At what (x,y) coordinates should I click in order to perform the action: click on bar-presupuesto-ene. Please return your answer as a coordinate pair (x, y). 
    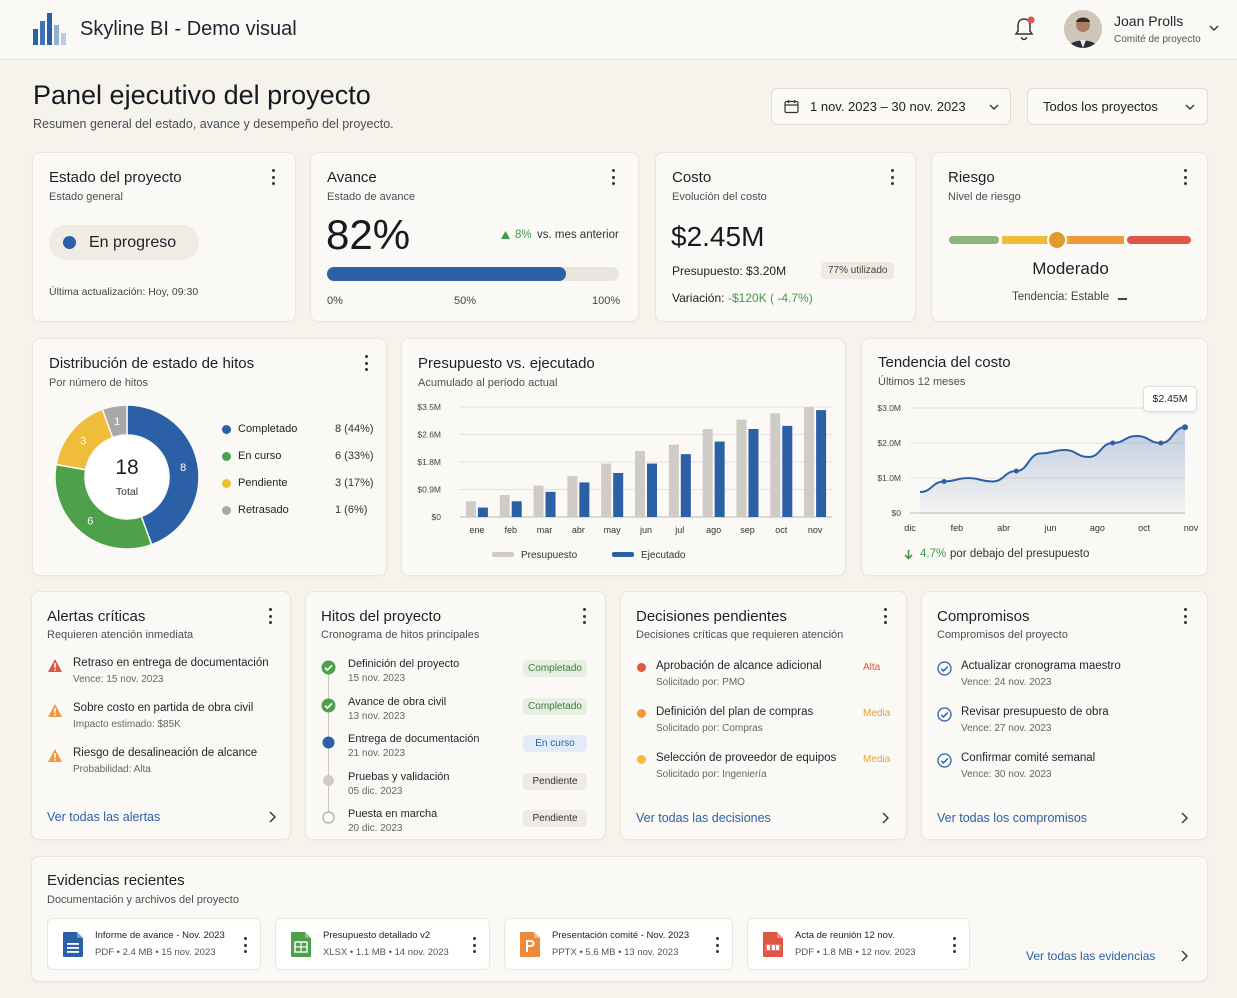
    Looking at the image, I should click on (470, 509).